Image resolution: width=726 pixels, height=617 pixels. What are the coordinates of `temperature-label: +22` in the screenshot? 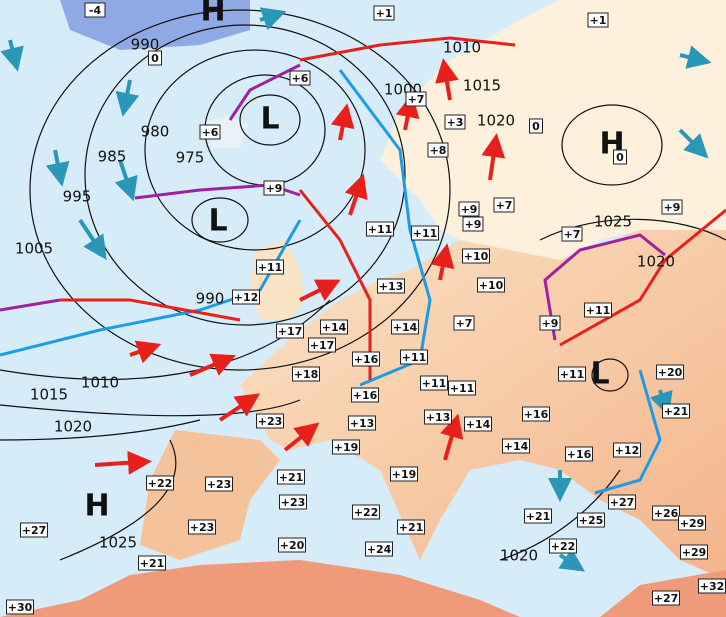 It's located at (563, 546).